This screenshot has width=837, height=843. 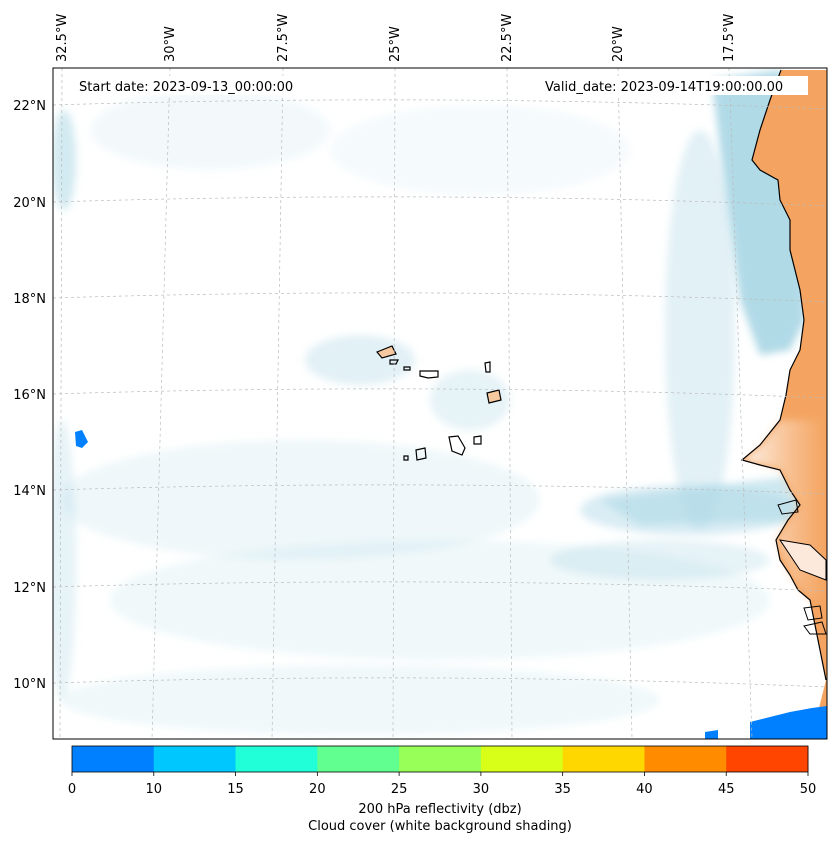 I want to click on colorbar-tick-label: 10, so click(x=154, y=789).